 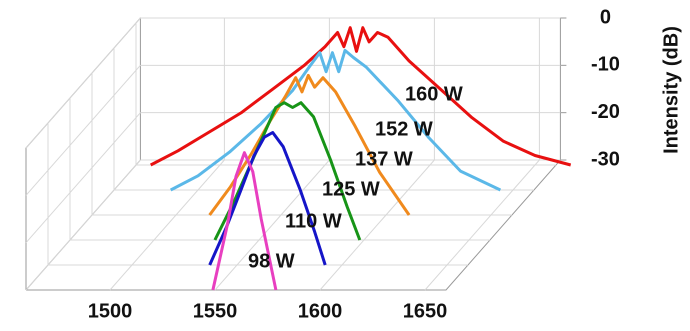 I want to click on side-wall, so click(x=83, y=153).